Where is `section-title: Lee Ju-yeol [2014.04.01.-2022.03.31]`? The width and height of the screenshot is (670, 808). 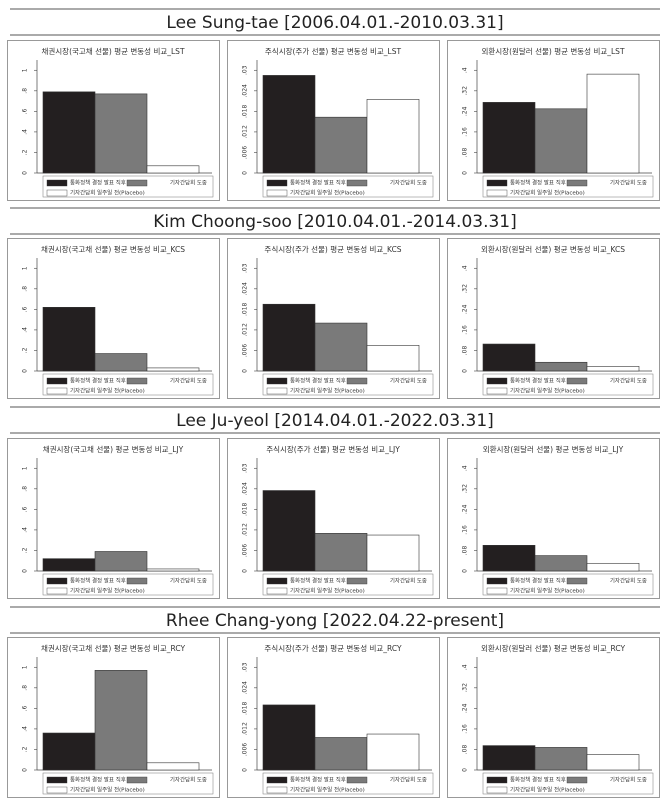 section-title: Lee Ju-yeol [2014.04.01.-2022.03.31] is located at coordinates (335, 421).